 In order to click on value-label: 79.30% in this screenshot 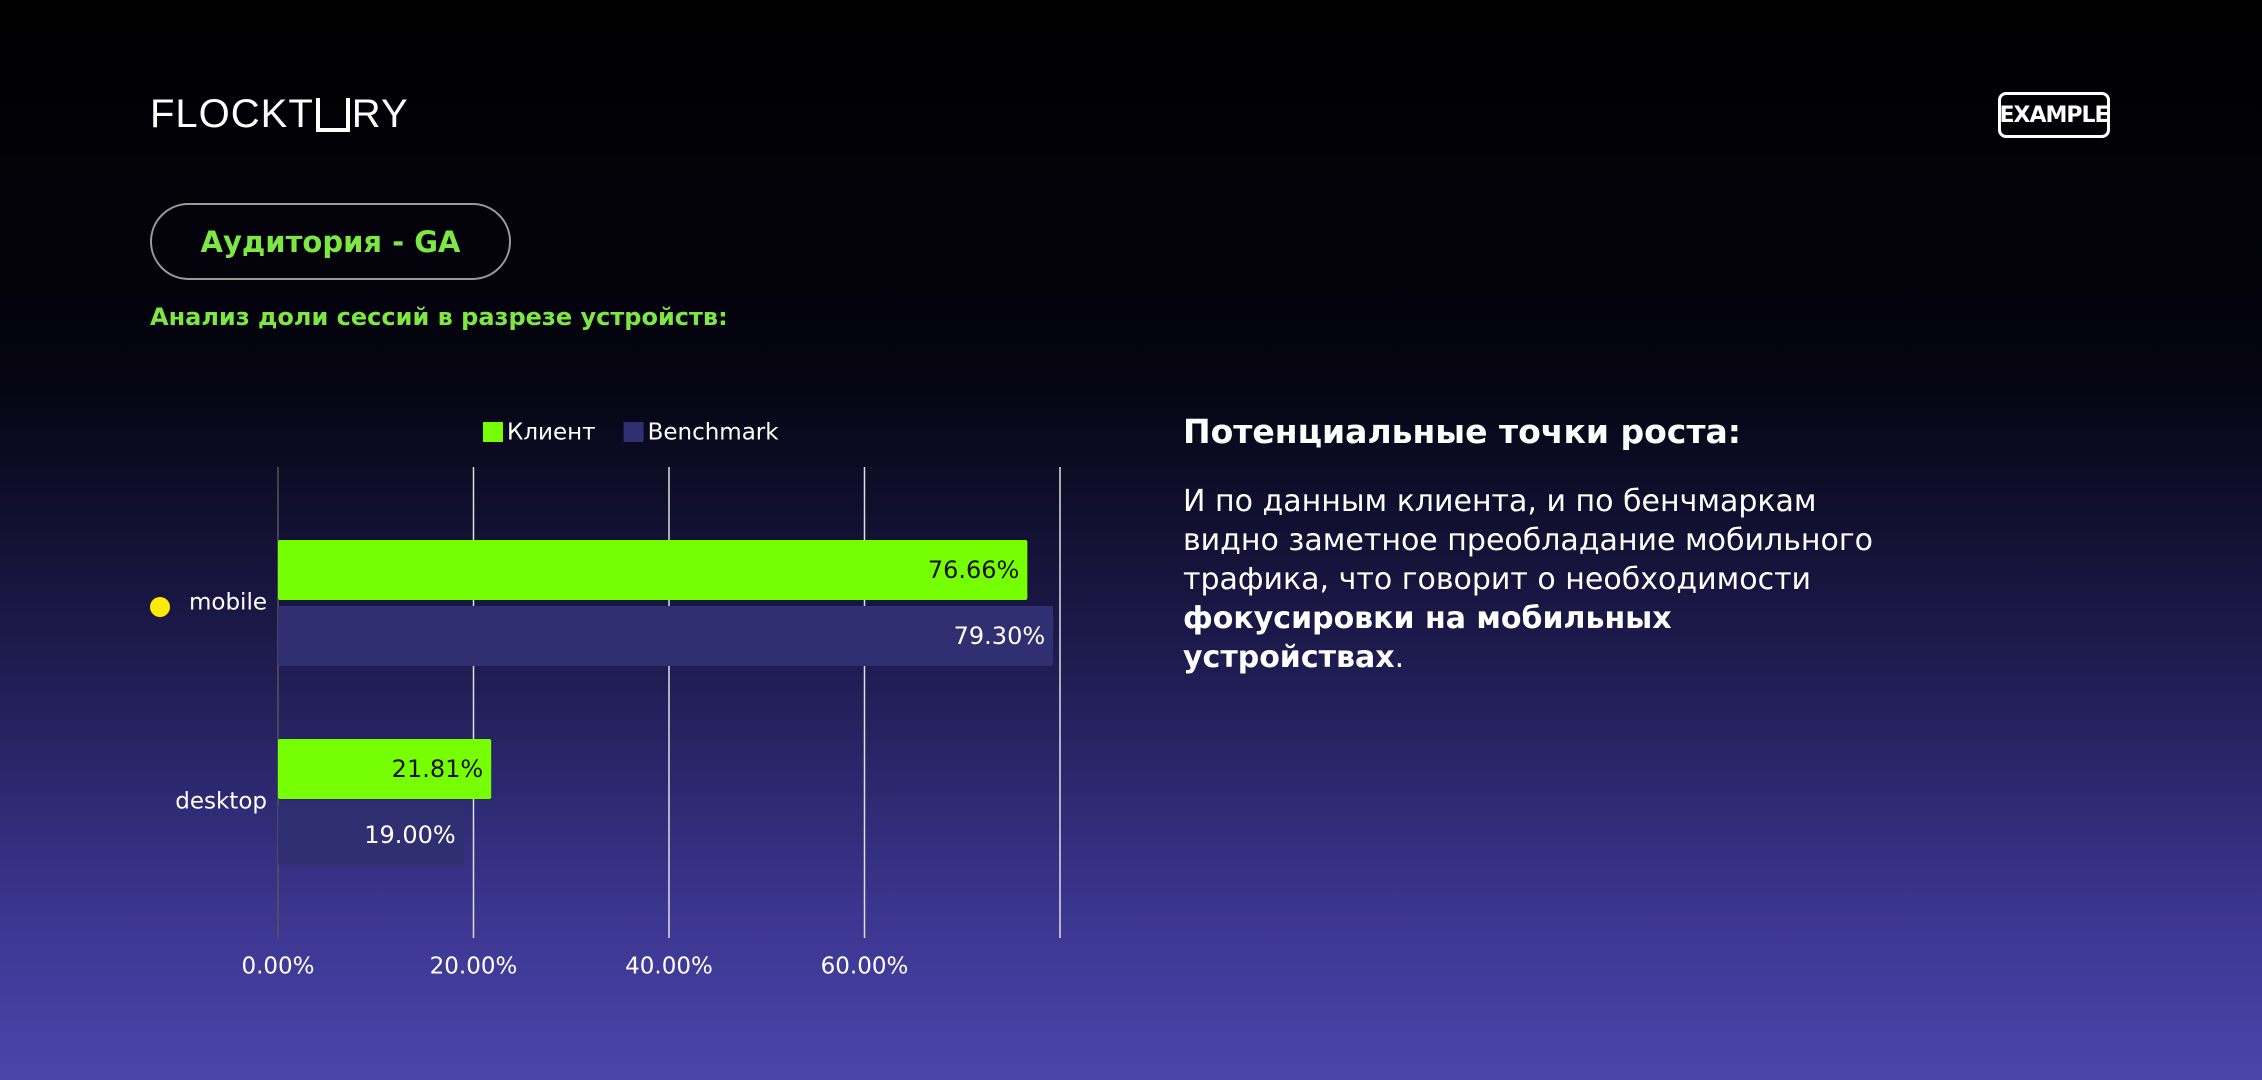, I will do `click(1000, 636)`.